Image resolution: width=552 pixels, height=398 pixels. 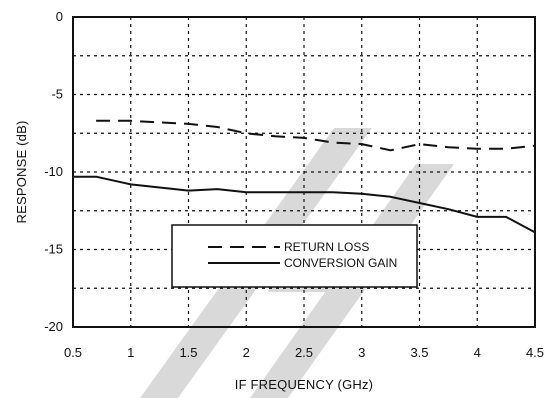 I want to click on legend-label-return-loss: RETURN LOSS, so click(x=326, y=247).